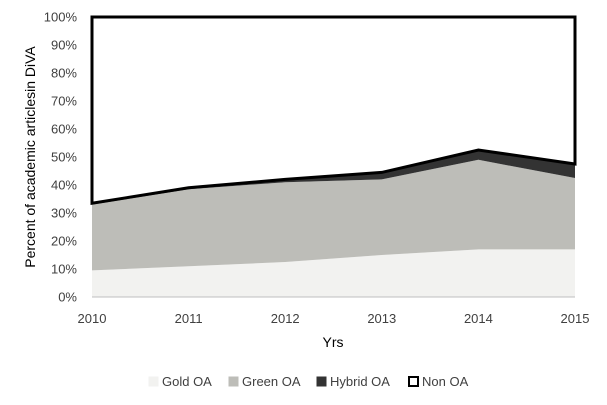  What do you see at coordinates (64, 269) in the screenshot?
I see `y-tick-label: 10%` at bounding box center [64, 269].